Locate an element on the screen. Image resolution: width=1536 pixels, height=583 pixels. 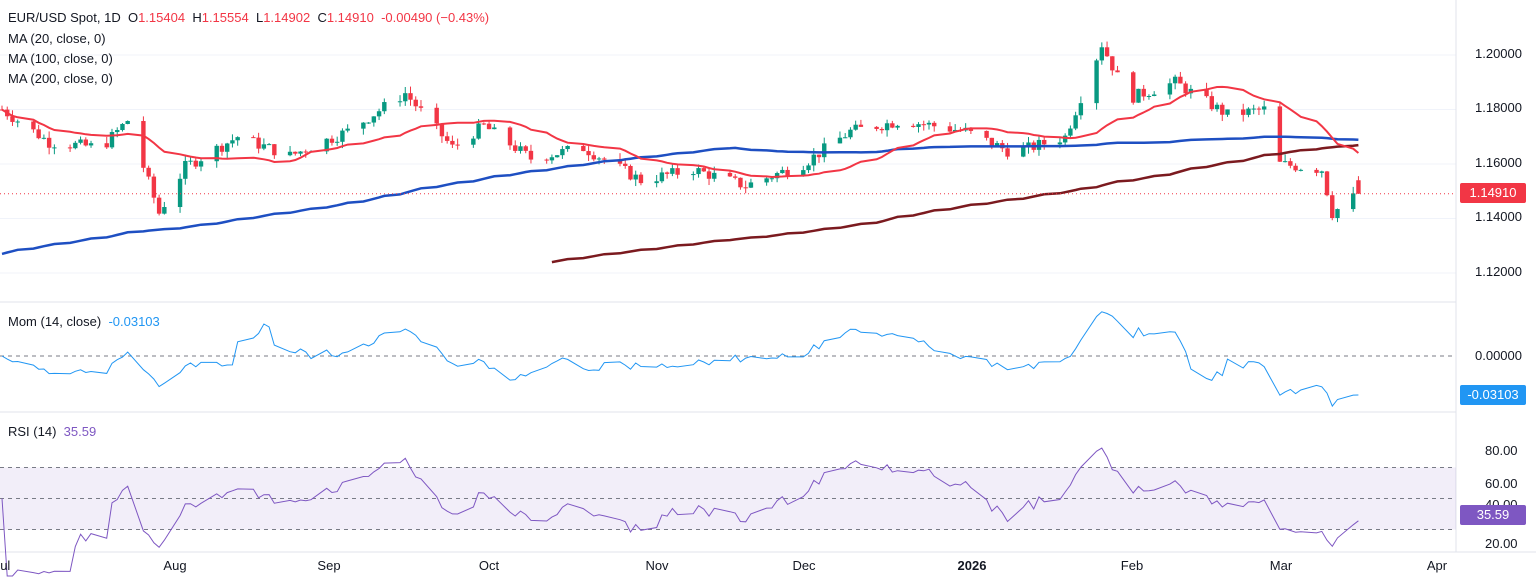
x-tick-apr: Apr is located at coordinates (1437, 565).